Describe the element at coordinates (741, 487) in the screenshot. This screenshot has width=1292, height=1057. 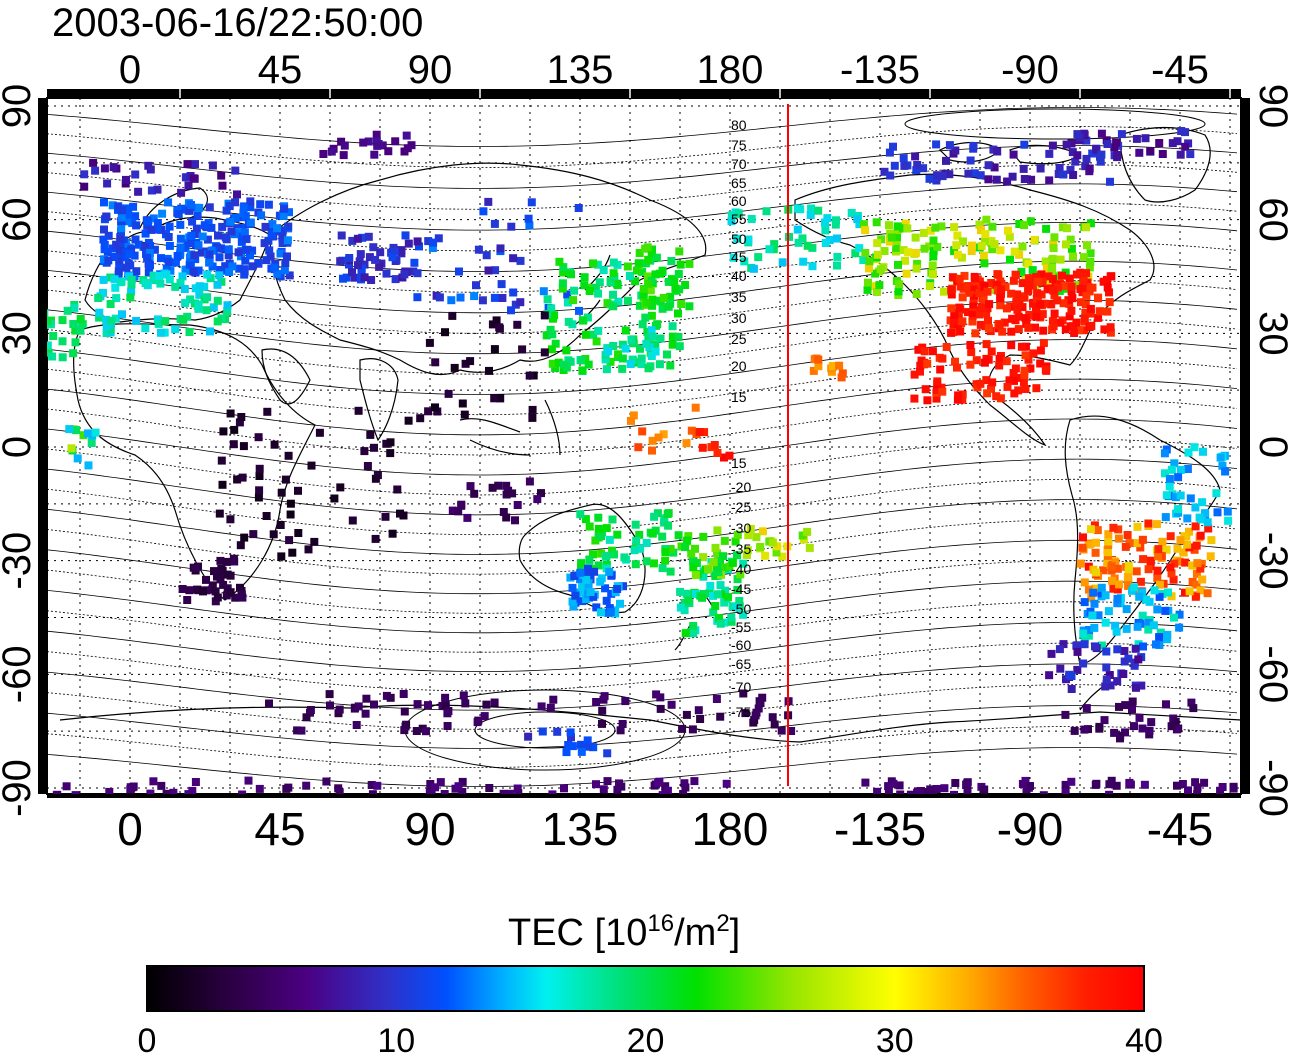
I see `contour-label: -20` at that location.